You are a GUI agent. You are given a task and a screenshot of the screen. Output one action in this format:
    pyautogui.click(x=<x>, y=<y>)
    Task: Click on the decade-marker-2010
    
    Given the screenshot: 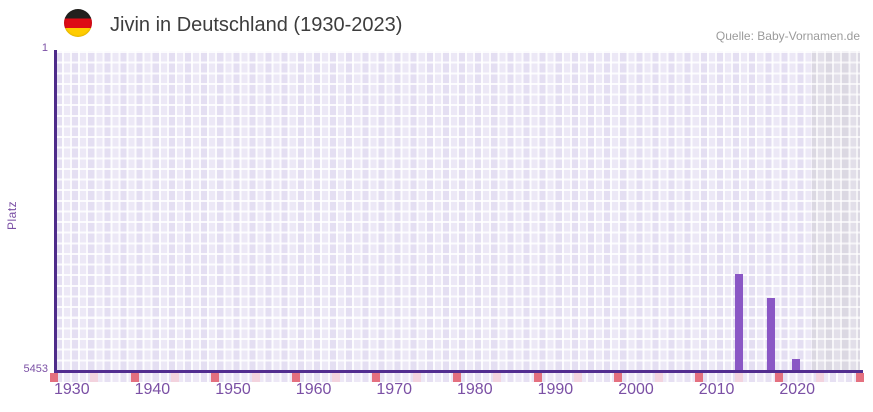 What is the action you would take?
    pyautogui.click(x=698, y=377)
    